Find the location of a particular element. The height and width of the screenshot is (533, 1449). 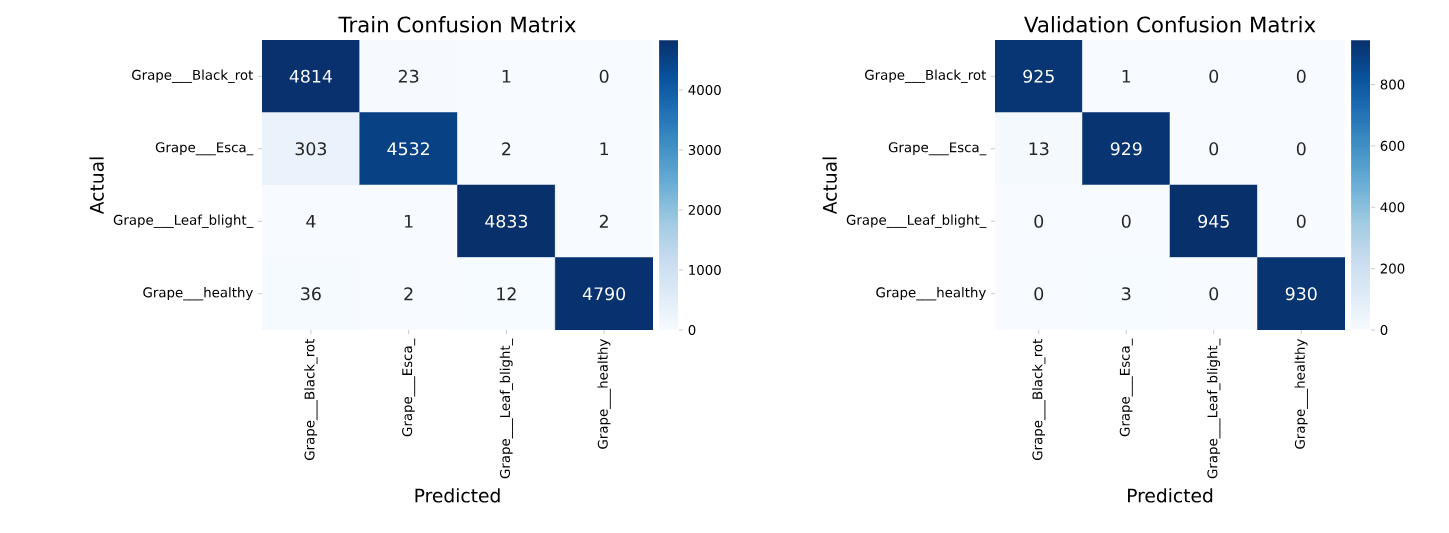

data-label: 4 is located at coordinates (311, 221).